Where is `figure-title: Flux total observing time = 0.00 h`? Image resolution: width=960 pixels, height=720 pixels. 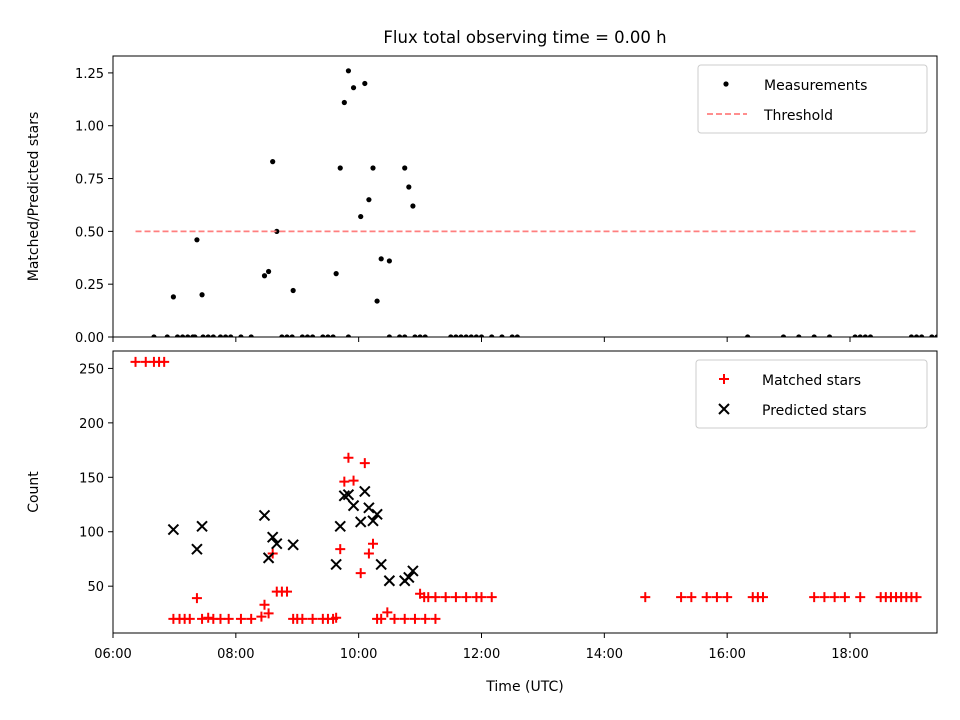 figure-title: Flux total observing time = 0.00 h is located at coordinates (524, 37).